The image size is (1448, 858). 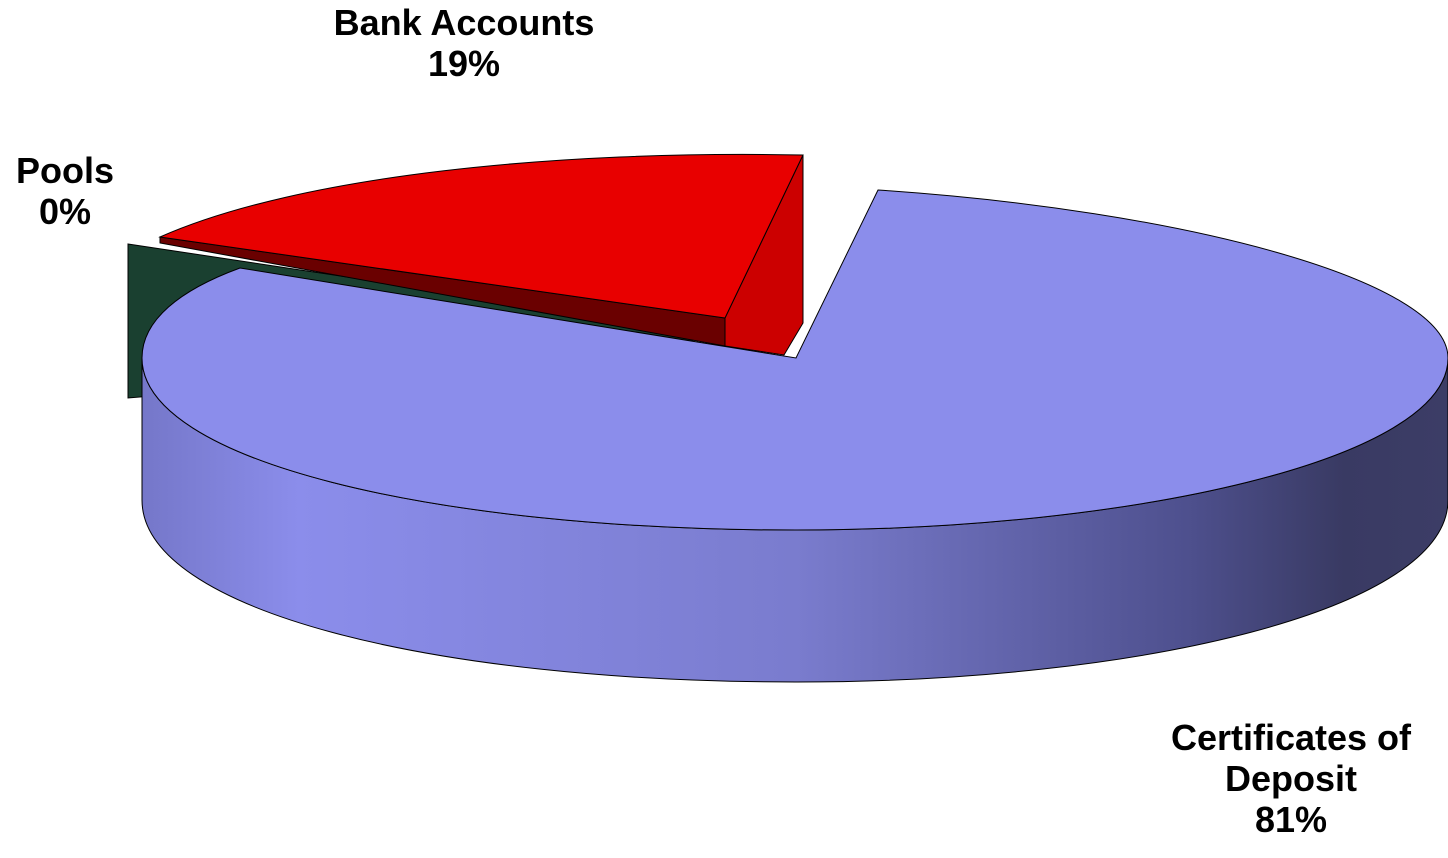 I want to click on label-pools-percent: 0%, so click(x=65, y=211).